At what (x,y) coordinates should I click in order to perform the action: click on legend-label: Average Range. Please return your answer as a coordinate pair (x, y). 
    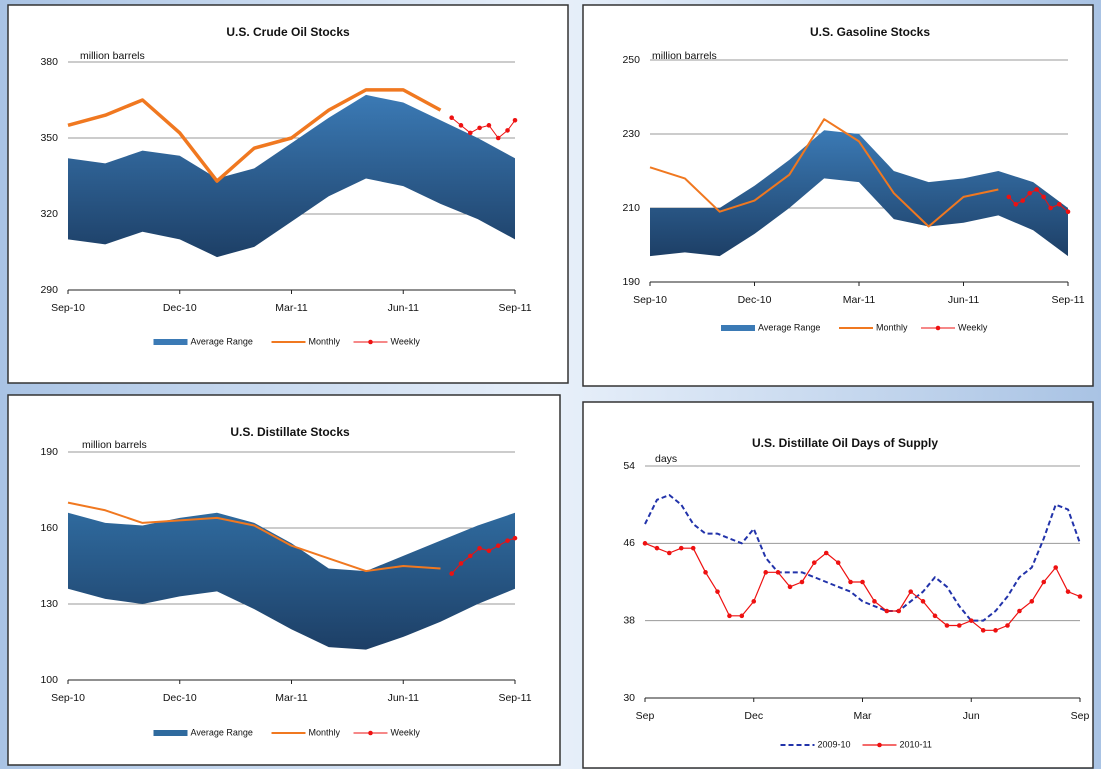
    Looking at the image, I should click on (222, 341).